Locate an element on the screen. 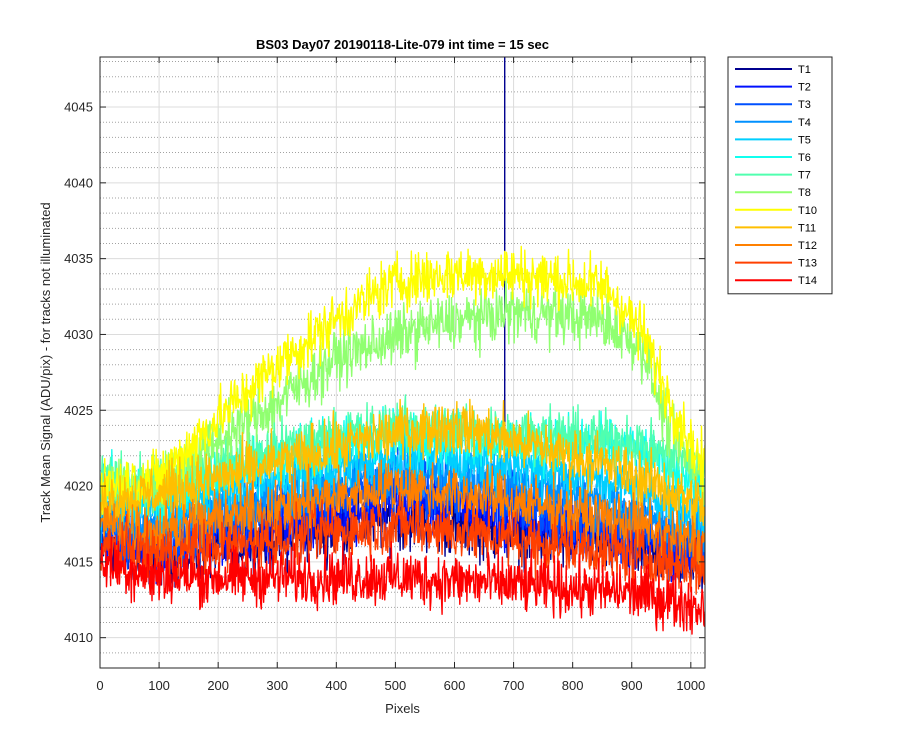 The width and height of the screenshot is (900, 750). x-axis-label: Pixels is located at coordinates (402, 708).